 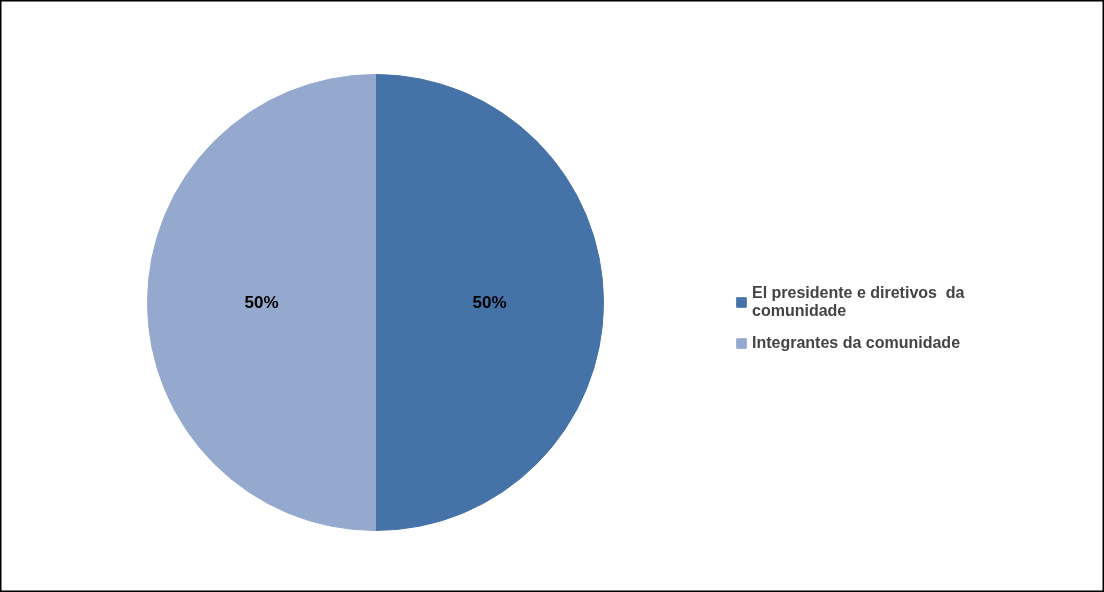 I want to click on legend-label: Integrantes da comunidade, so click(x=856, y=343).